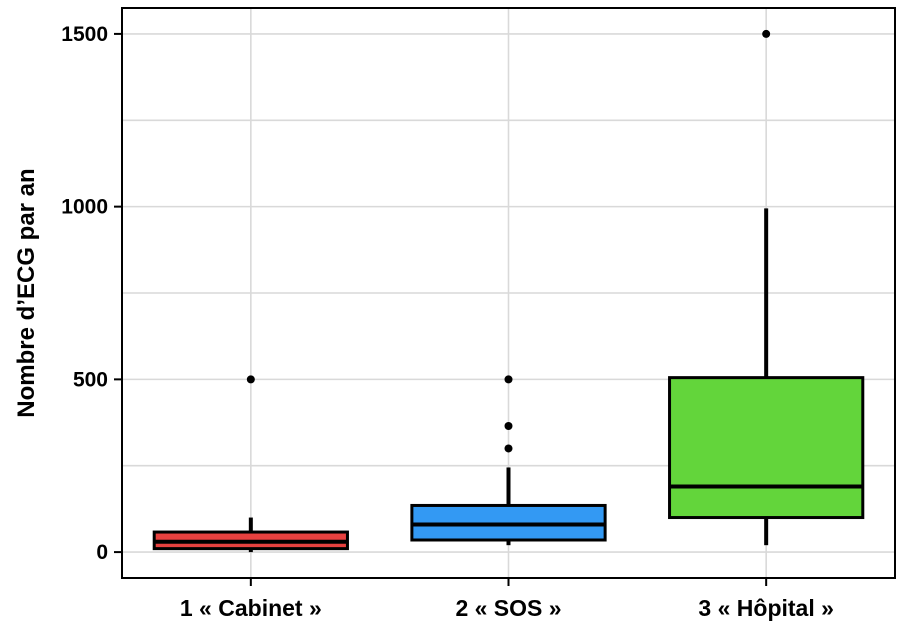 This screenshot has width=903, height=626. I want to click on x-tick-label: 2 « SOS », so click(508, 608).